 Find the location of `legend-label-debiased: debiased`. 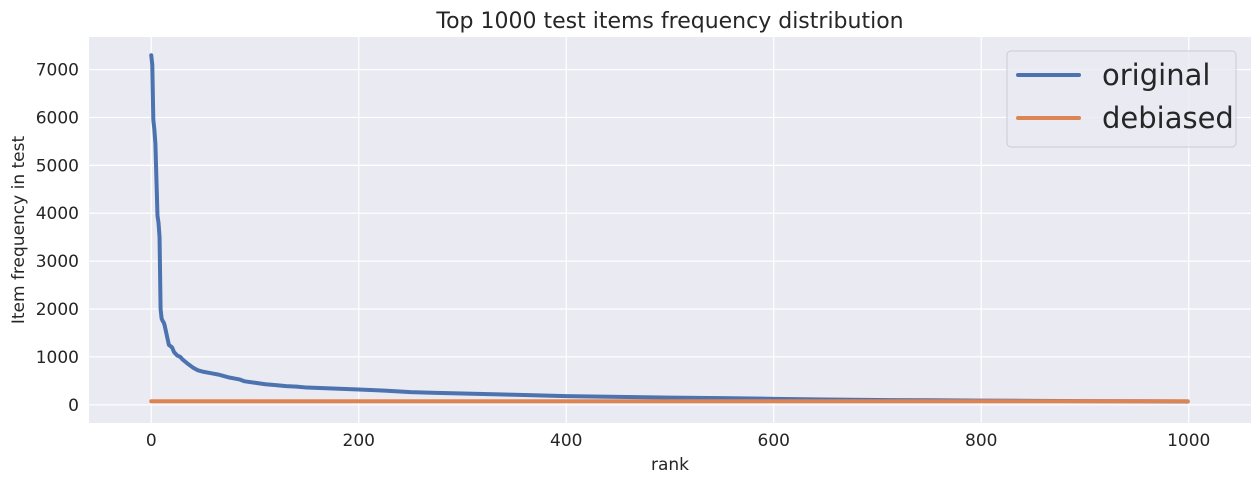

legend-label-debiased: debiased is located at coordinates (1168, 118).